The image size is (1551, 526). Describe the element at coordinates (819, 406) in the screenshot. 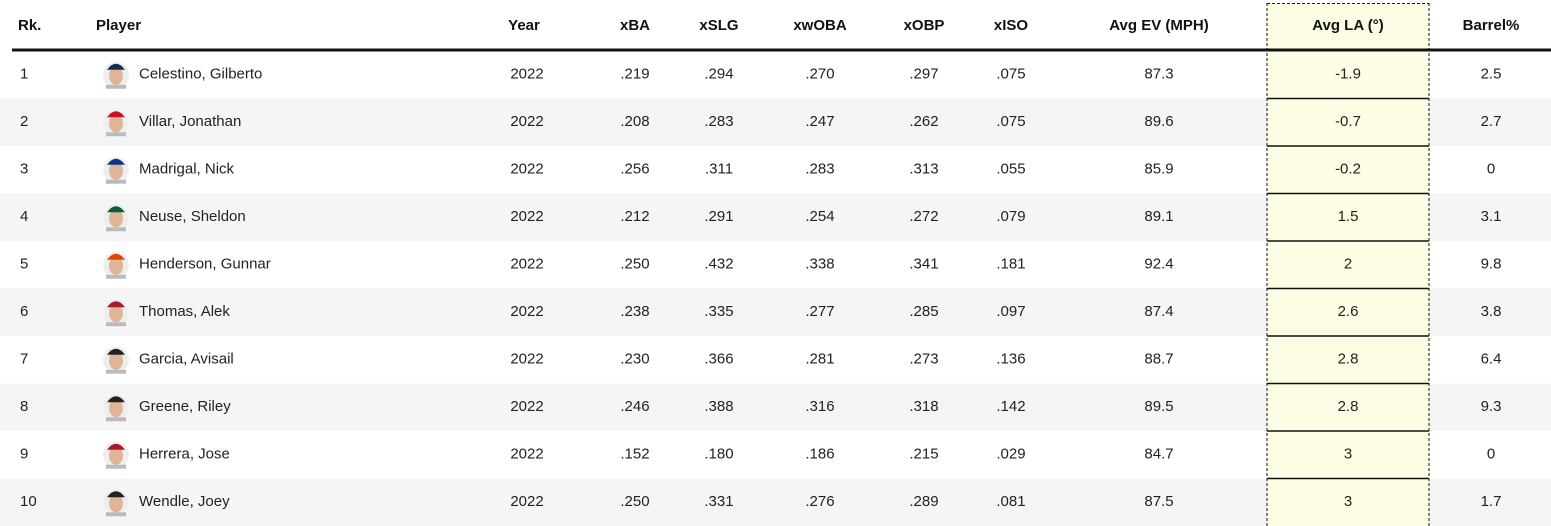

I see `cell-value: .316` at that location.